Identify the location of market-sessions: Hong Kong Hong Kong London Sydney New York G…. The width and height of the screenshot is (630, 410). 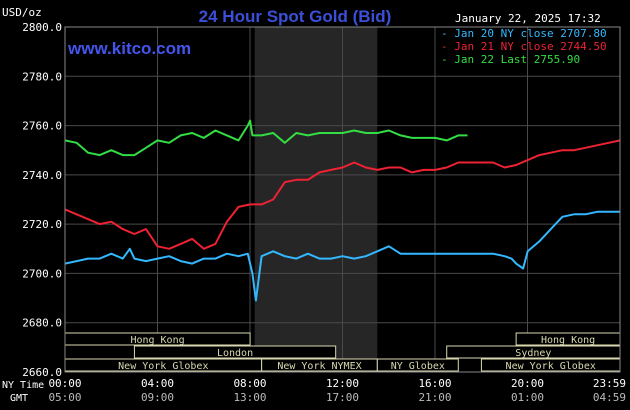
(342, 352).